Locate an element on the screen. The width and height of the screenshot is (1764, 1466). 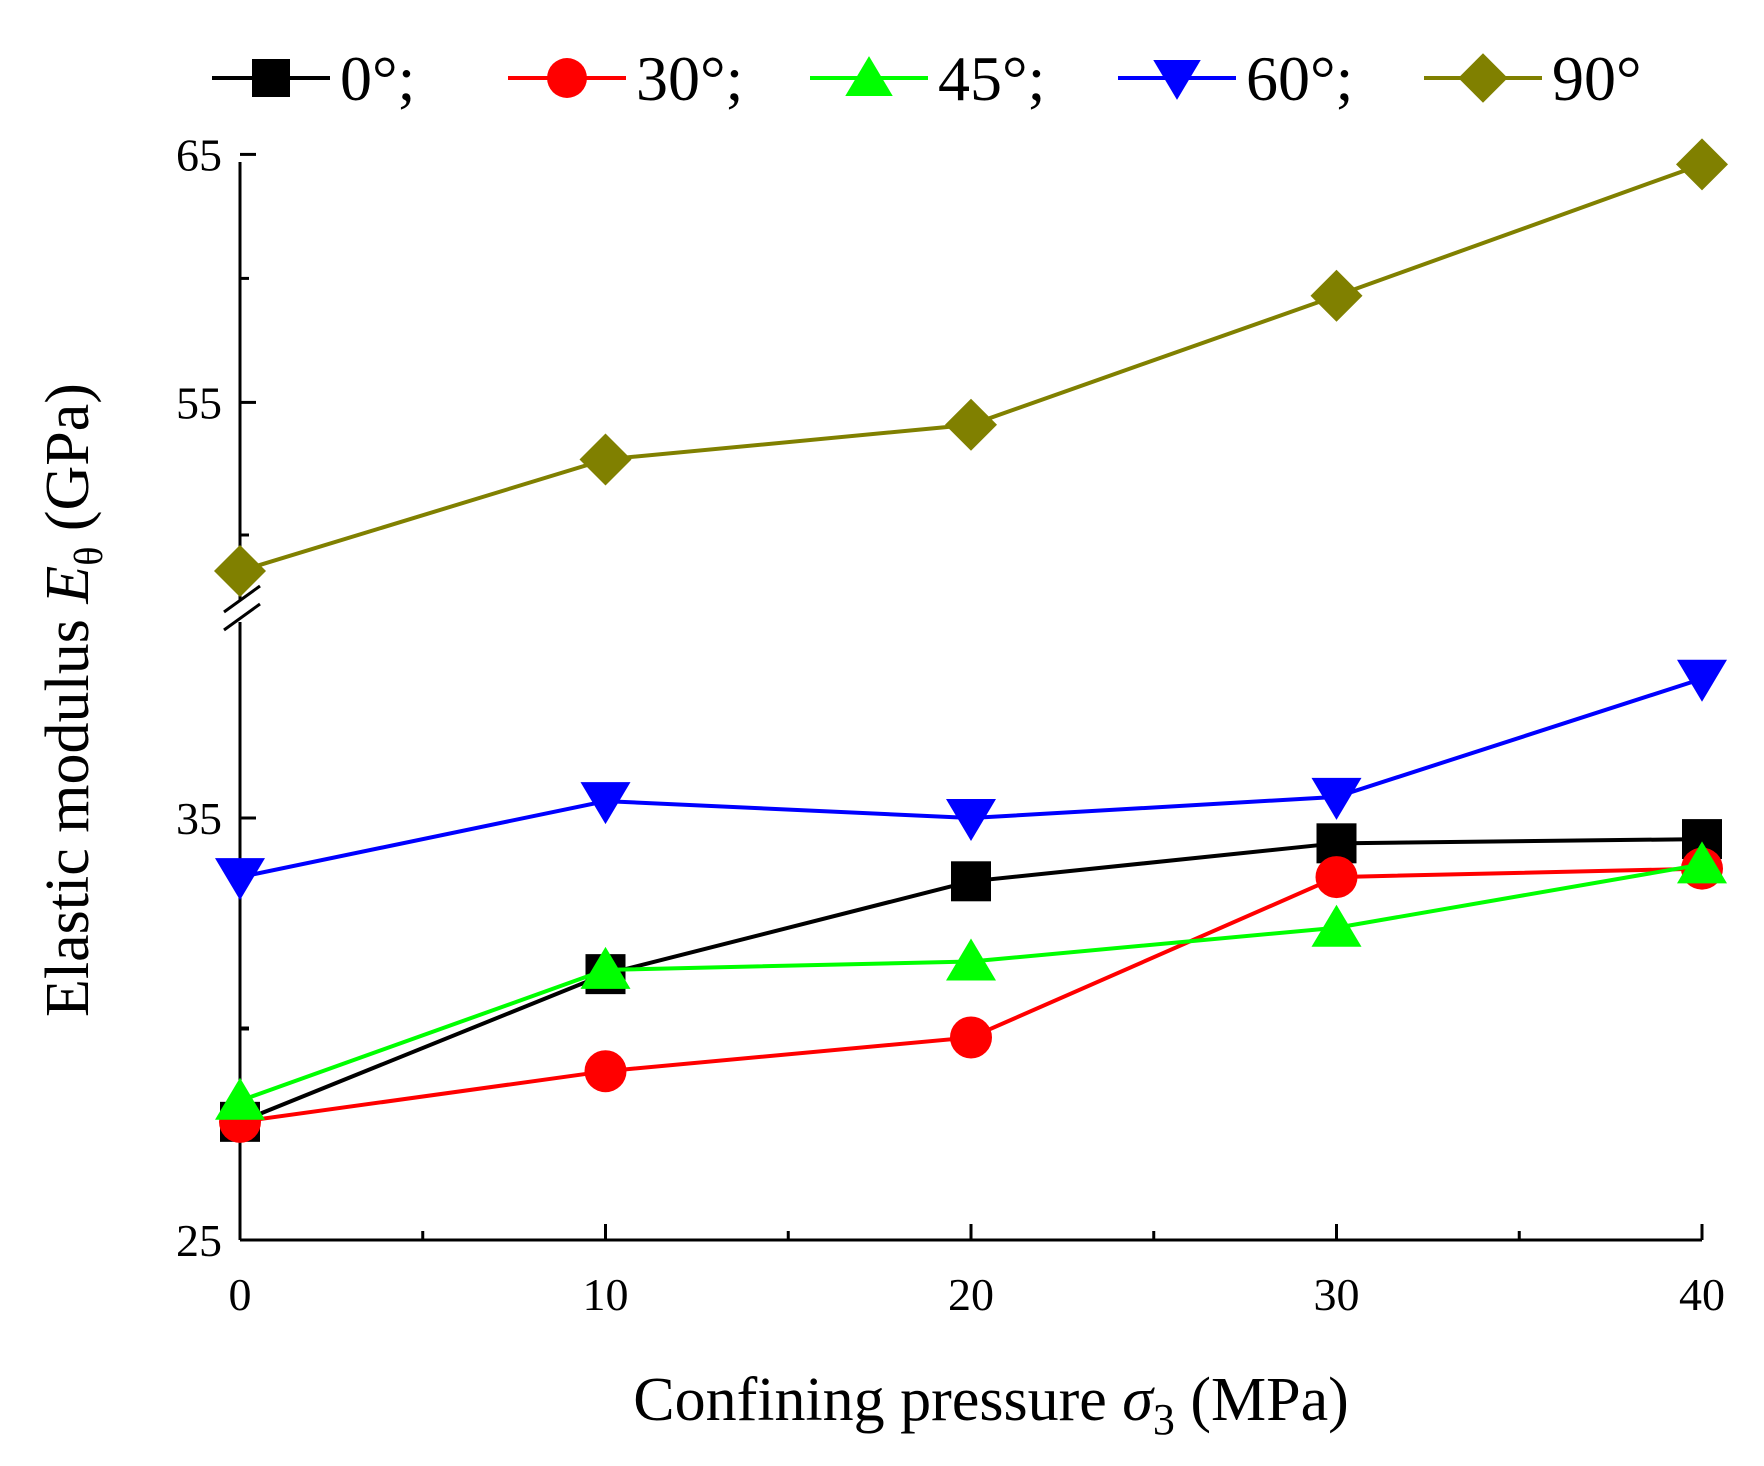
x-axis-title-unit: (MPa) is located at coordinates (1262, 1400).